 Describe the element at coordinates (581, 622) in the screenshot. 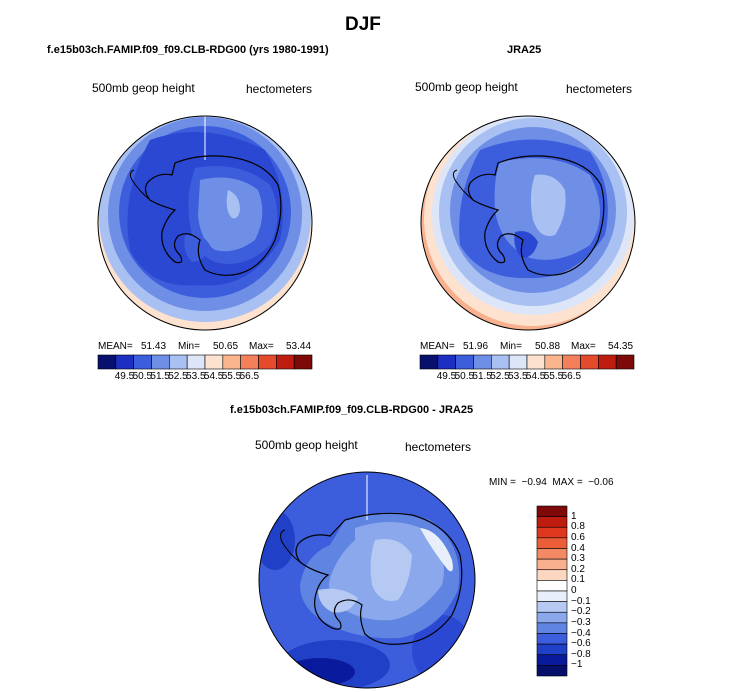

I see `panel3-colorbar-tick-label: −0.3` at that location.